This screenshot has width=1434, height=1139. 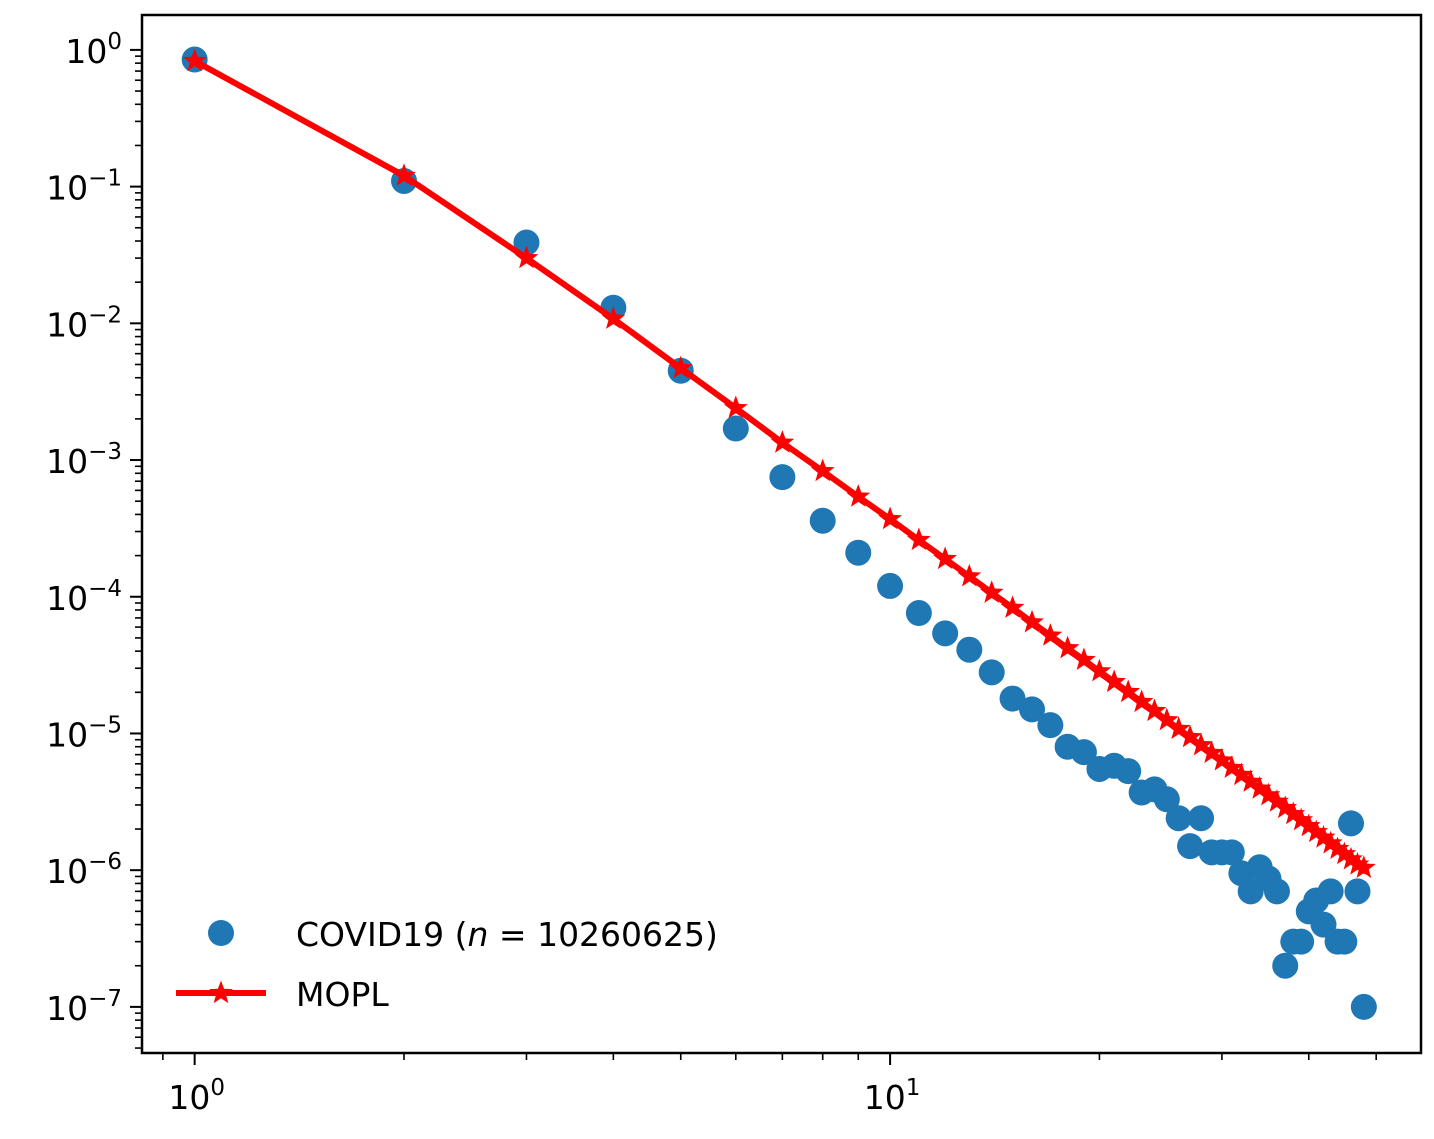 I want to click on y-tick-label: 10⁰, so click(x=93, y=50).